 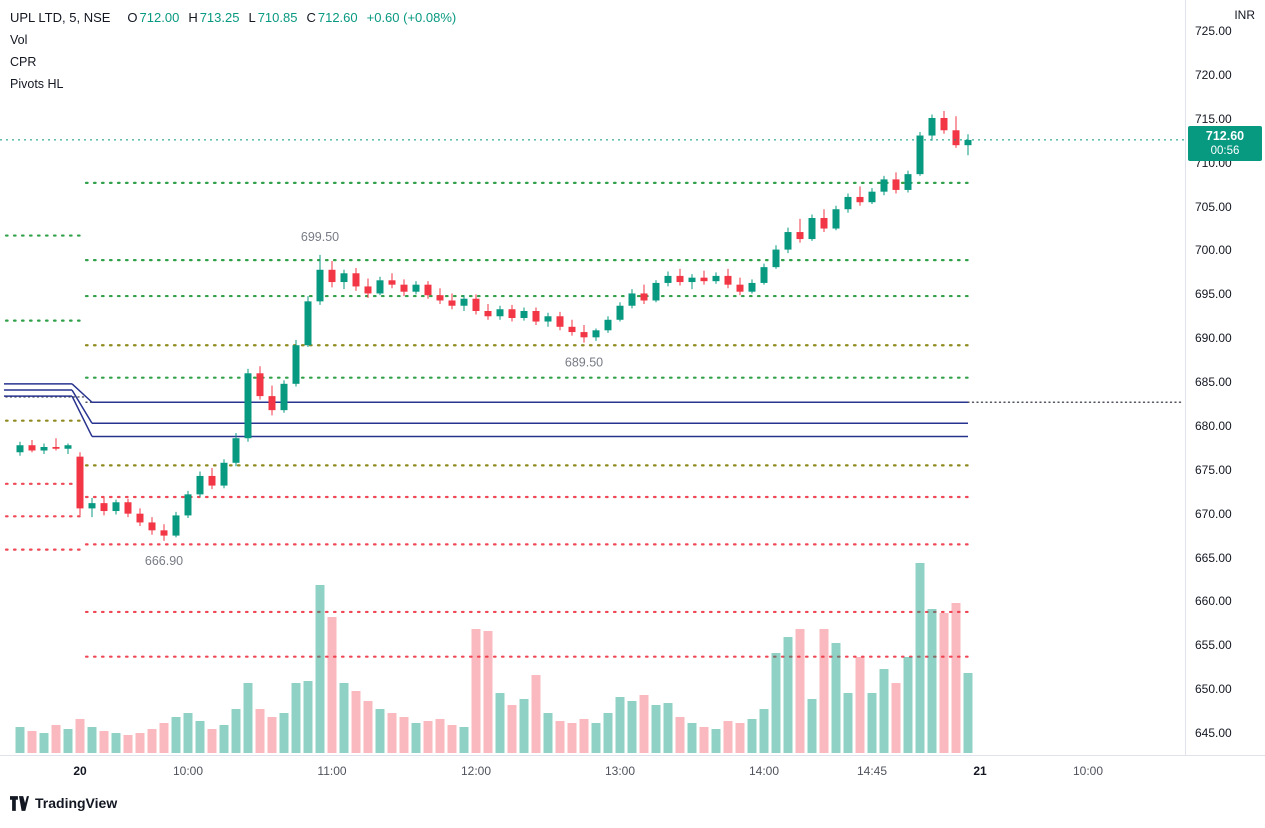 I want to click on open-label: O, so click(x=132, y=17).